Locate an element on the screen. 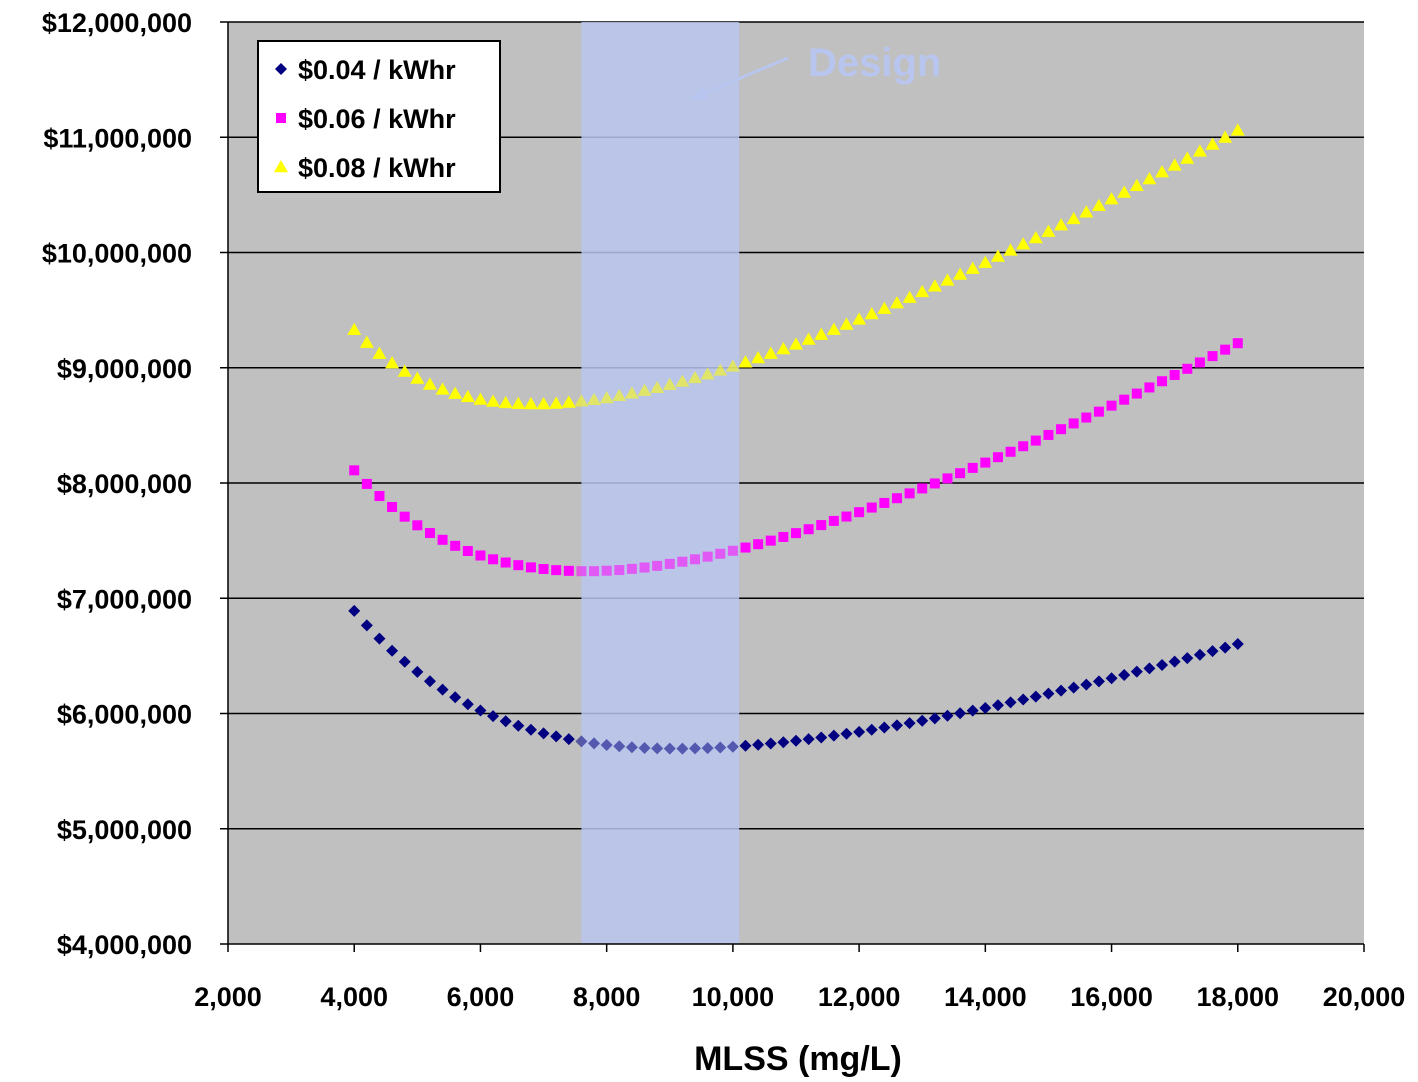  design-arrow-head is located at coordinates (698, 93).